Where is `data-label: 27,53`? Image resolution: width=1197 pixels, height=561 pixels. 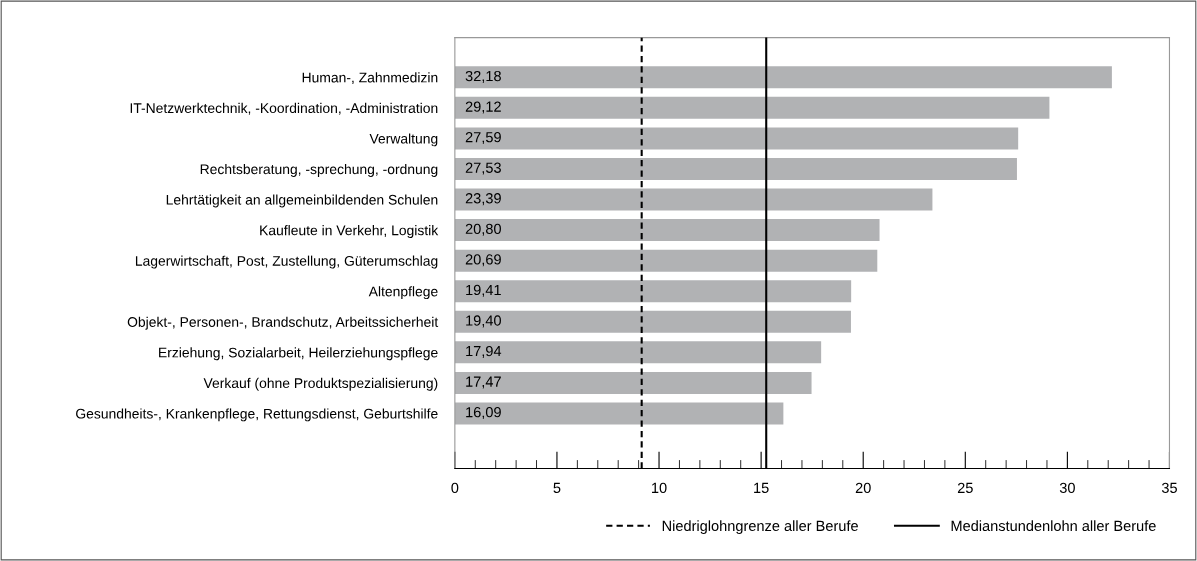 data-label: 27,53 is located at coordinates (483, 168).